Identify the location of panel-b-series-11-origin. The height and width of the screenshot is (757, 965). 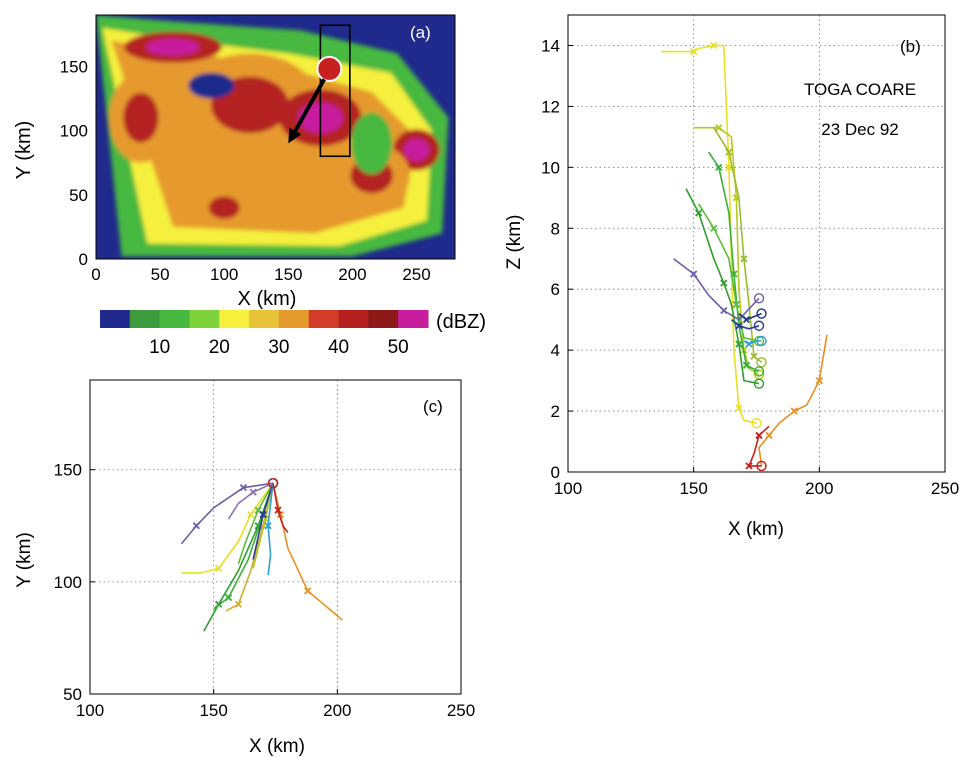
(761, 466).